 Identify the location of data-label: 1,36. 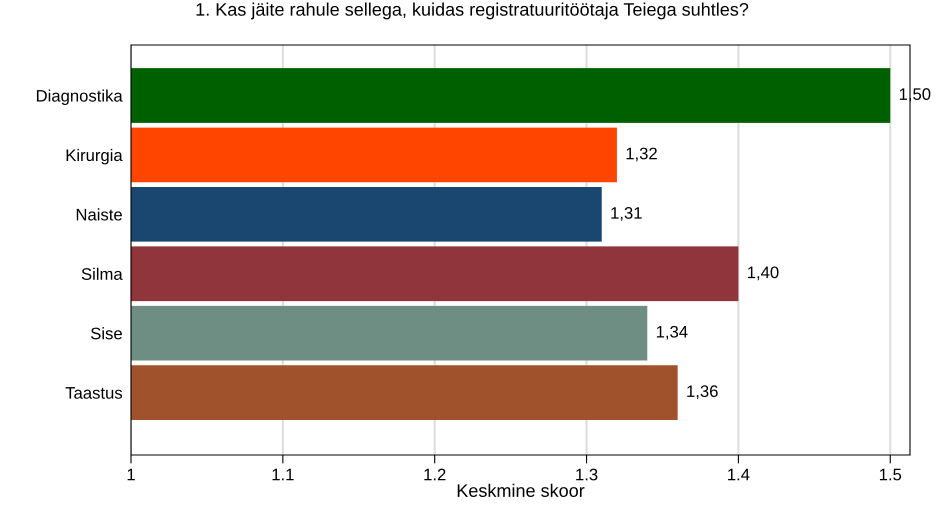
(702, 392).